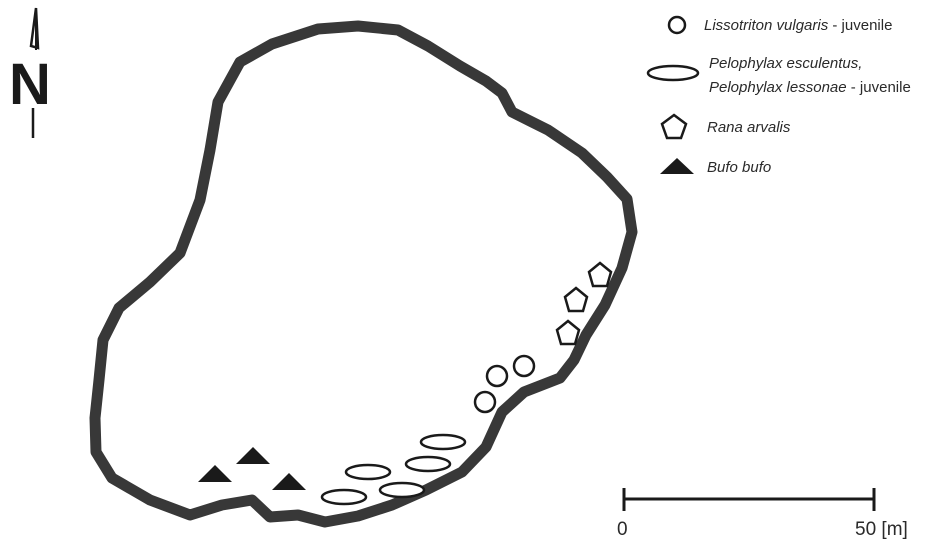 This screenshot has height=547, width=944. Describe the element at coordinates (677, 25) in the screenshot. I see `legend-circle-icon` at that location.